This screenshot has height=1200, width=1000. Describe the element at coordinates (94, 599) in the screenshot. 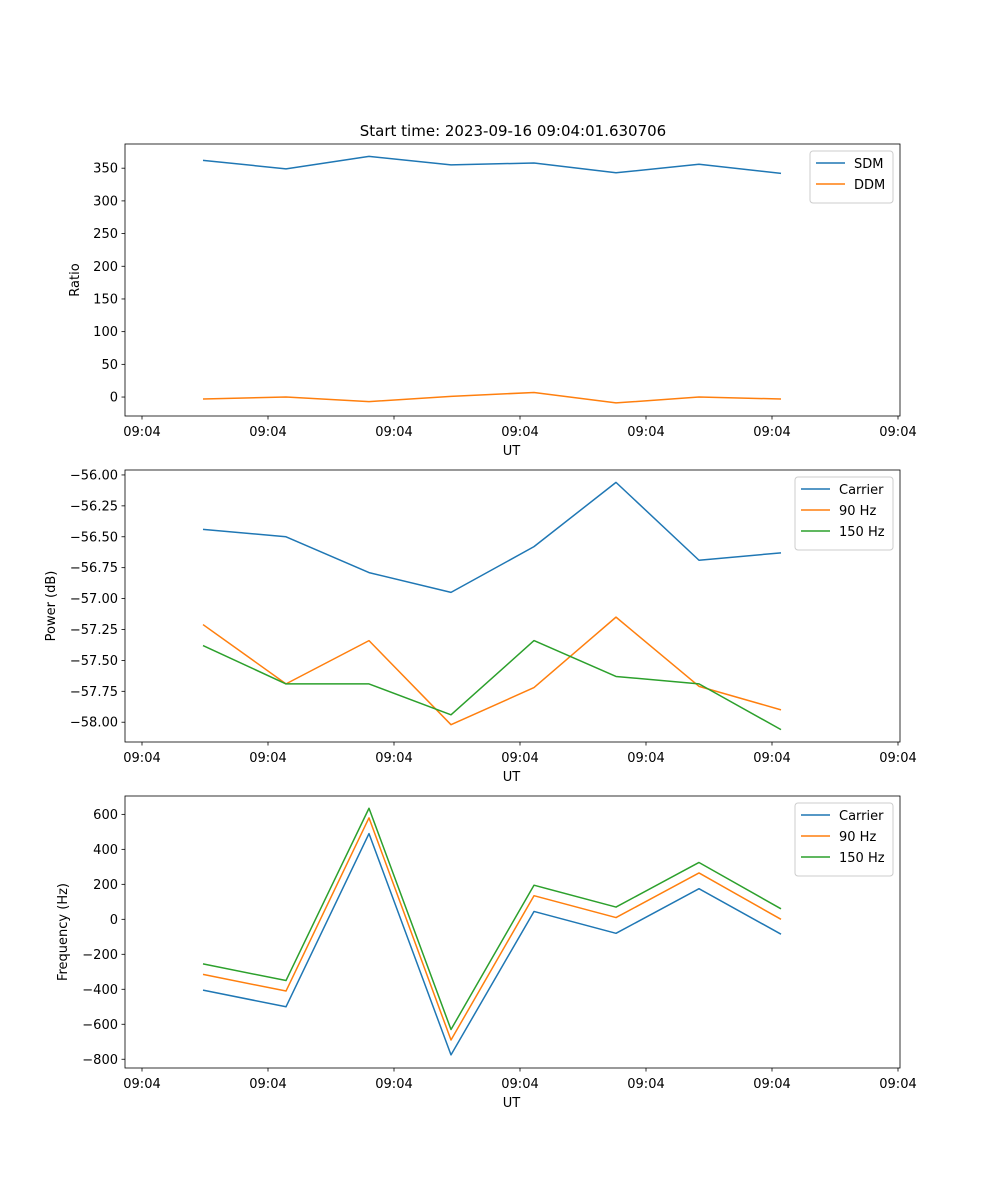

I see `y-tick-label: −57.00` at that location.